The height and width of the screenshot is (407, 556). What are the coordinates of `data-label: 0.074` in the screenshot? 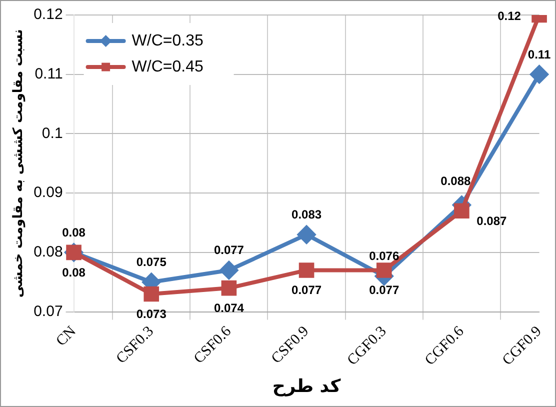 It's located at (229, 308).